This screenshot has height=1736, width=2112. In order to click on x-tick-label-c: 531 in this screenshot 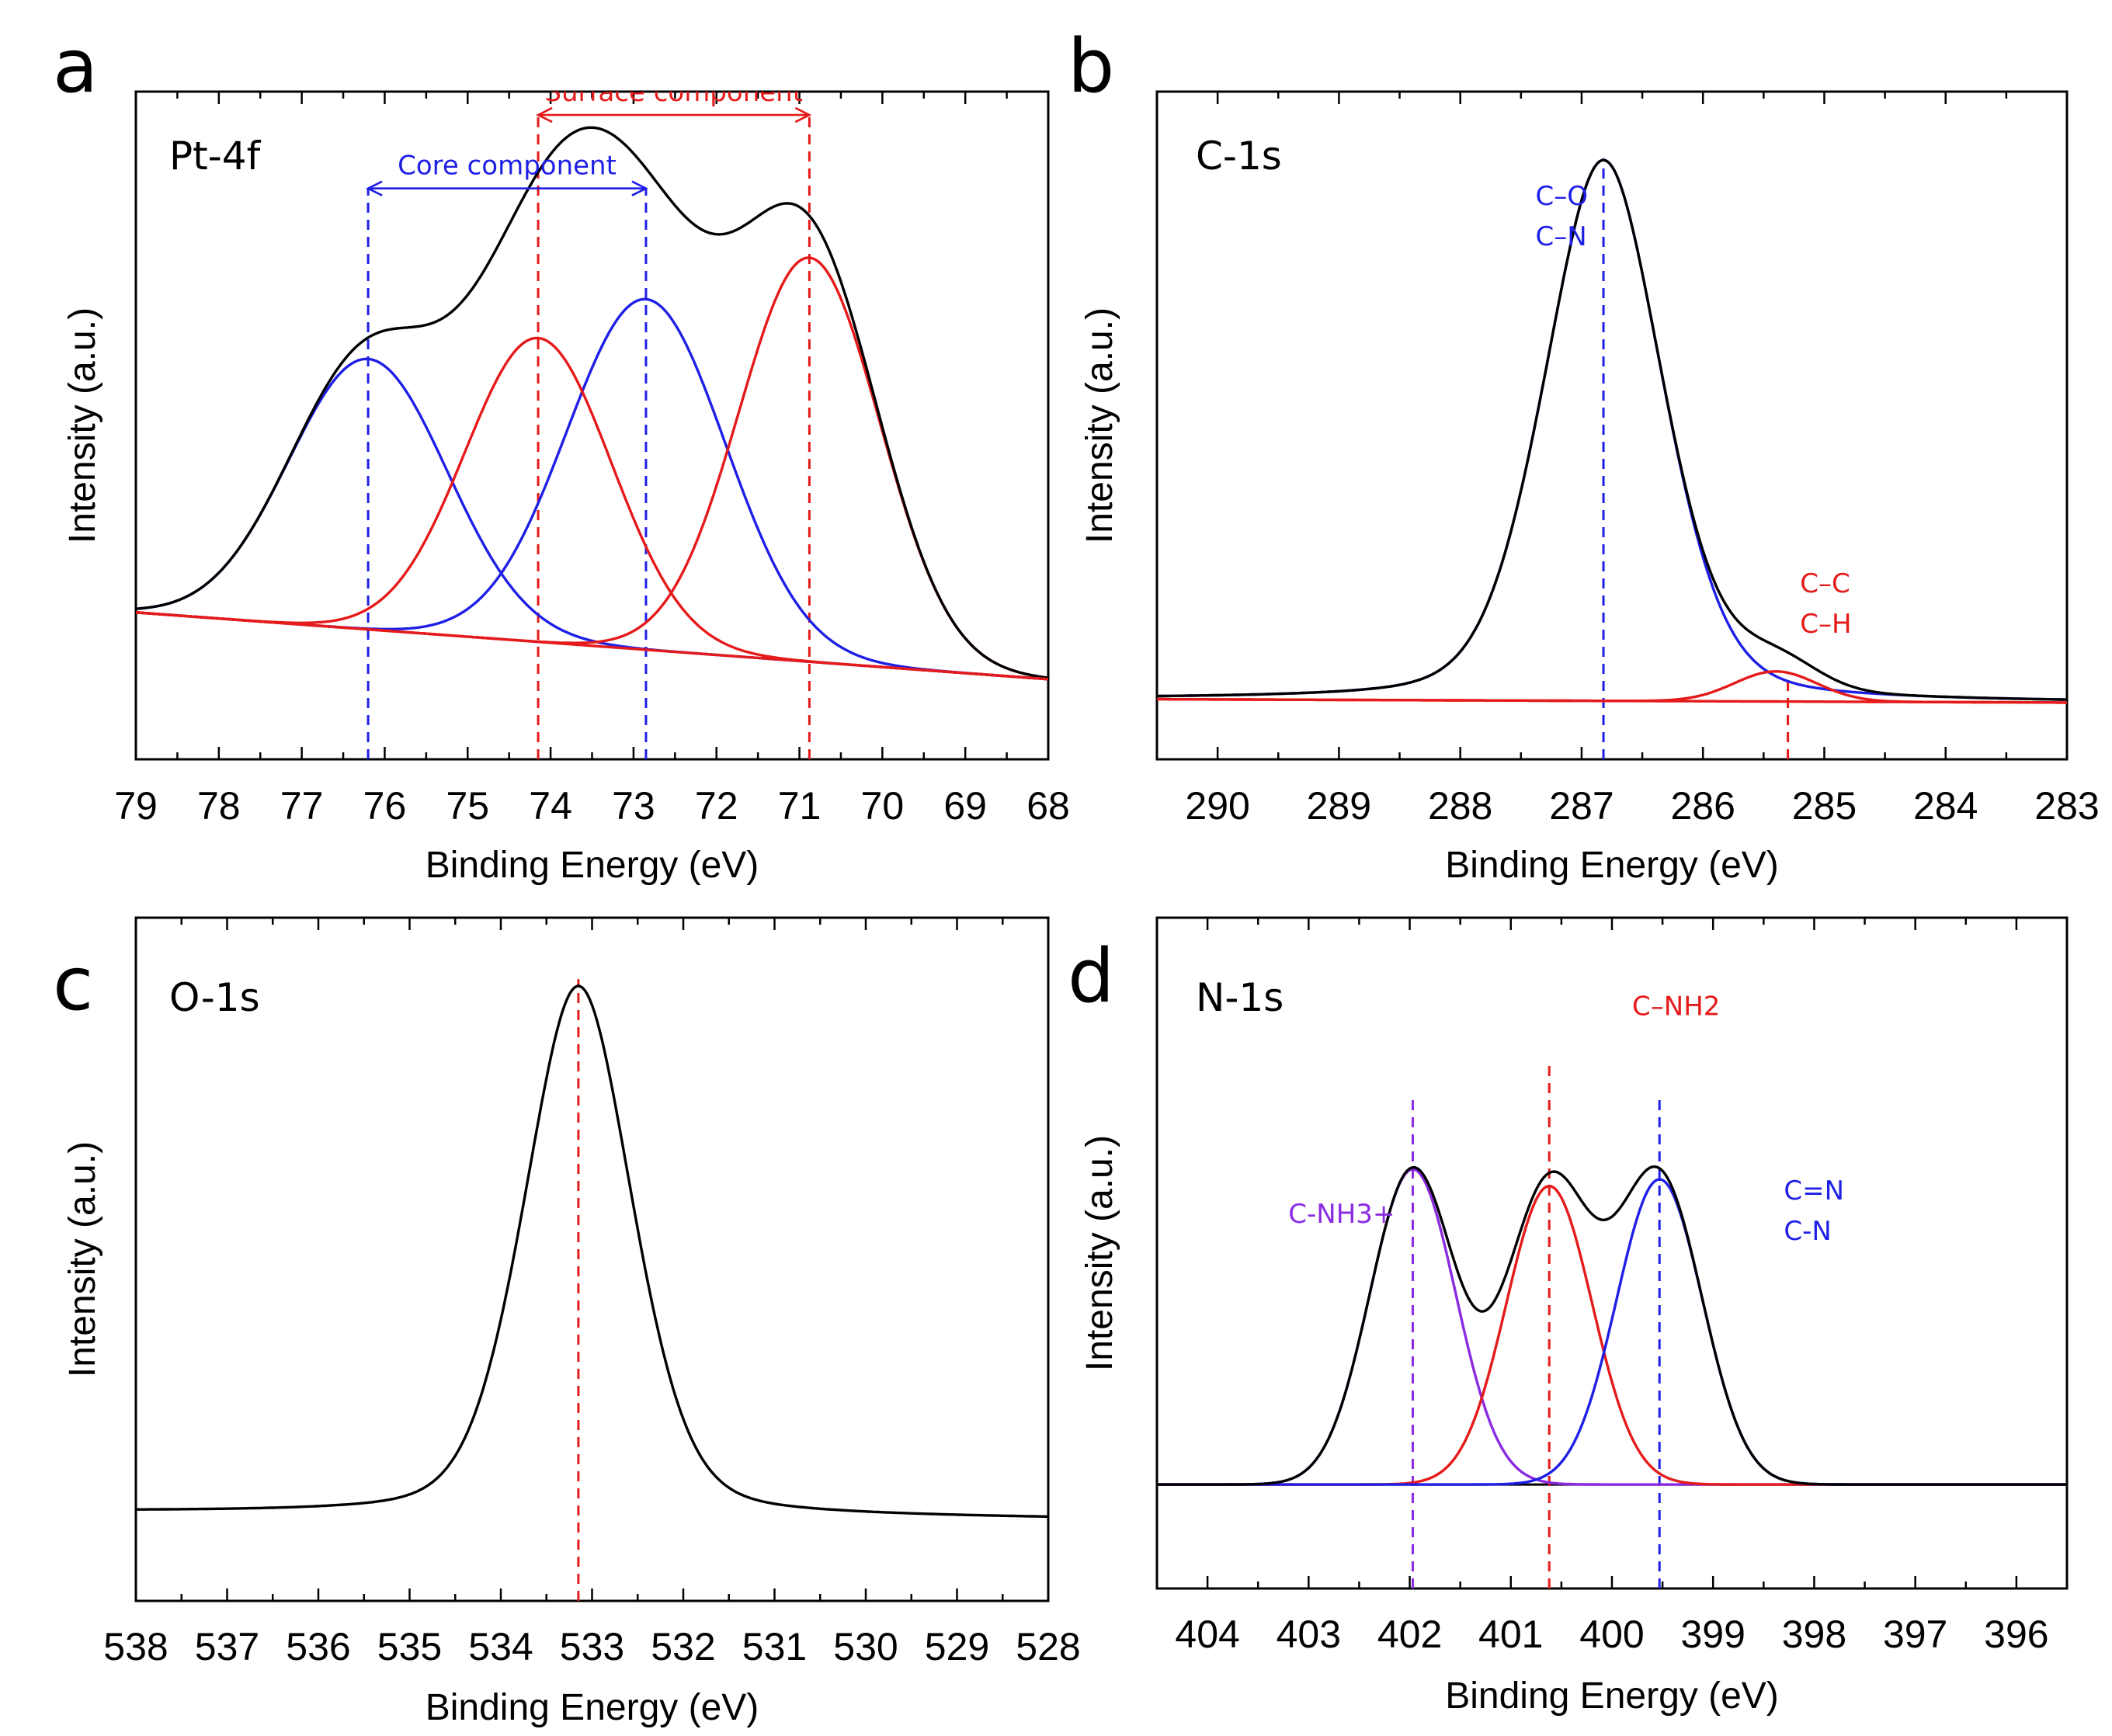, I will do `click(774, 1646)`.